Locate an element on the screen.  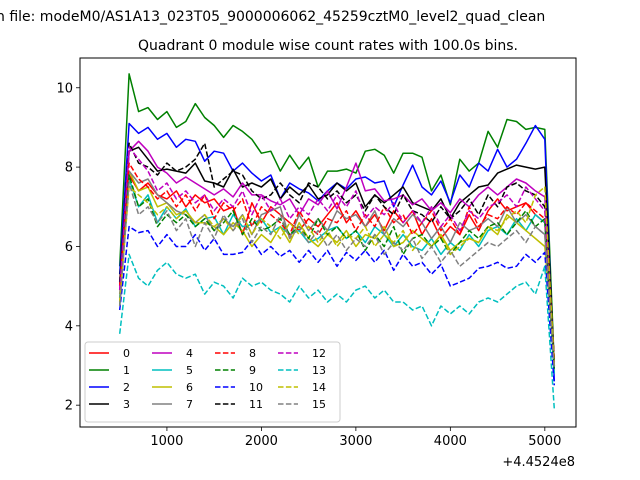
legend-label-14: 14 is located at coordinates (319, 387).